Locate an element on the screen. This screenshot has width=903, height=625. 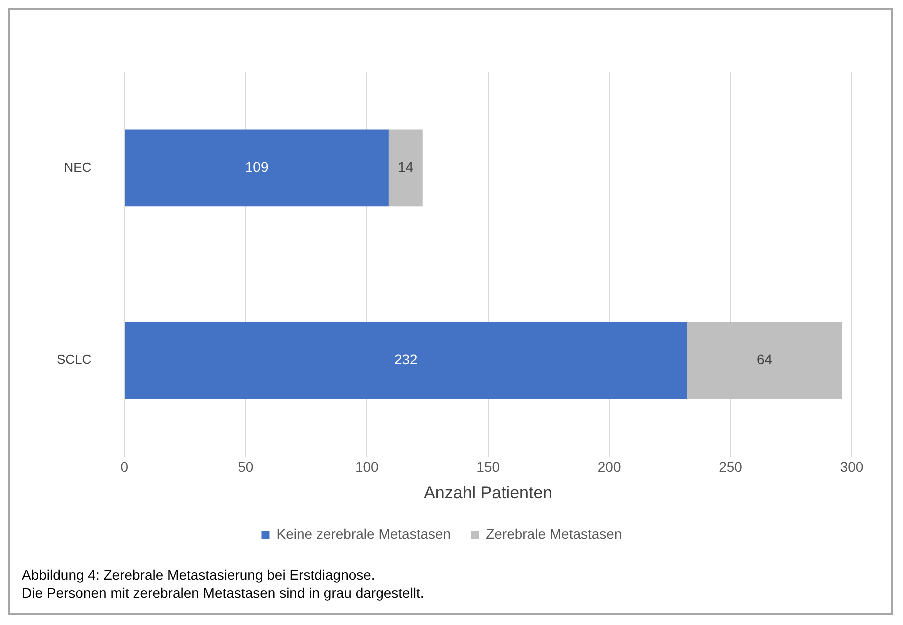
x-tick-label: 250 is located at coordinates (731, 467).